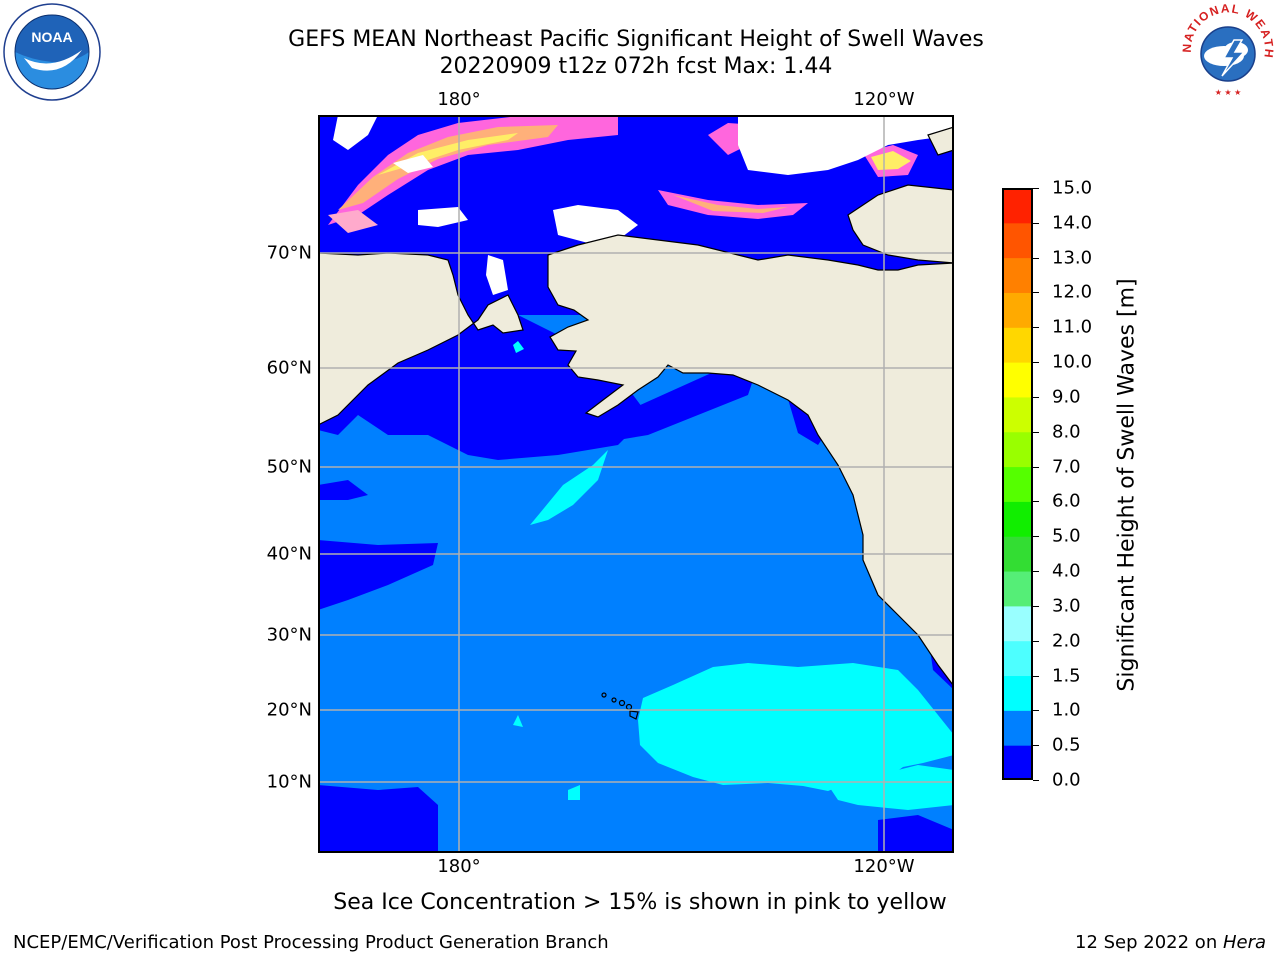  I want to click on figure-subtitle: 20220909 t12z 072h fcst Max: 1.44, so click(636, 66).